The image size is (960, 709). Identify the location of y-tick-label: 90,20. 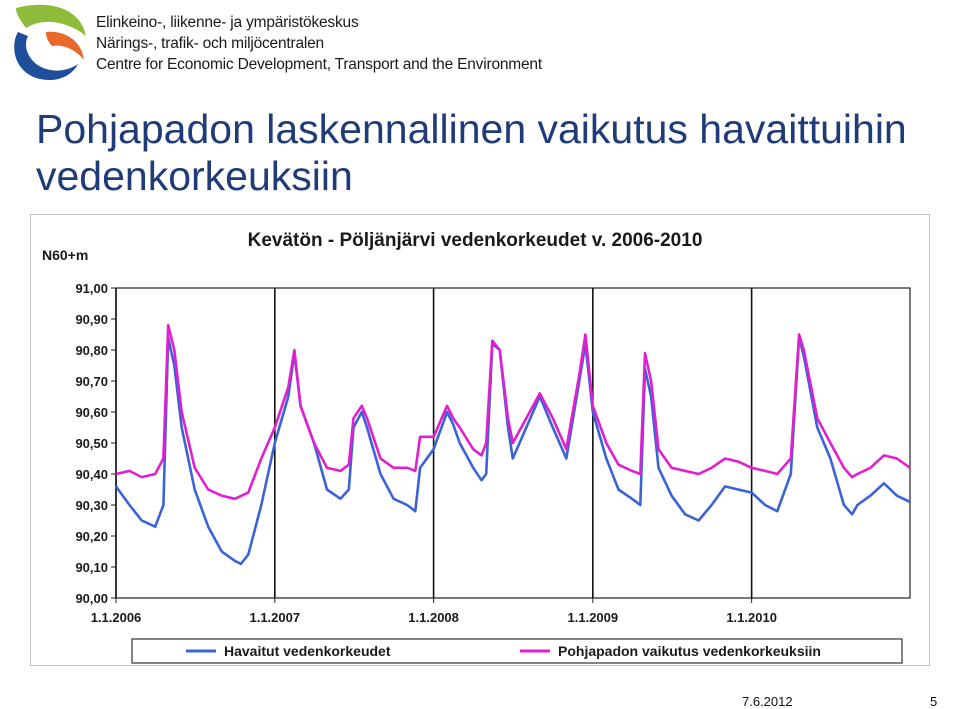
(91, 536).